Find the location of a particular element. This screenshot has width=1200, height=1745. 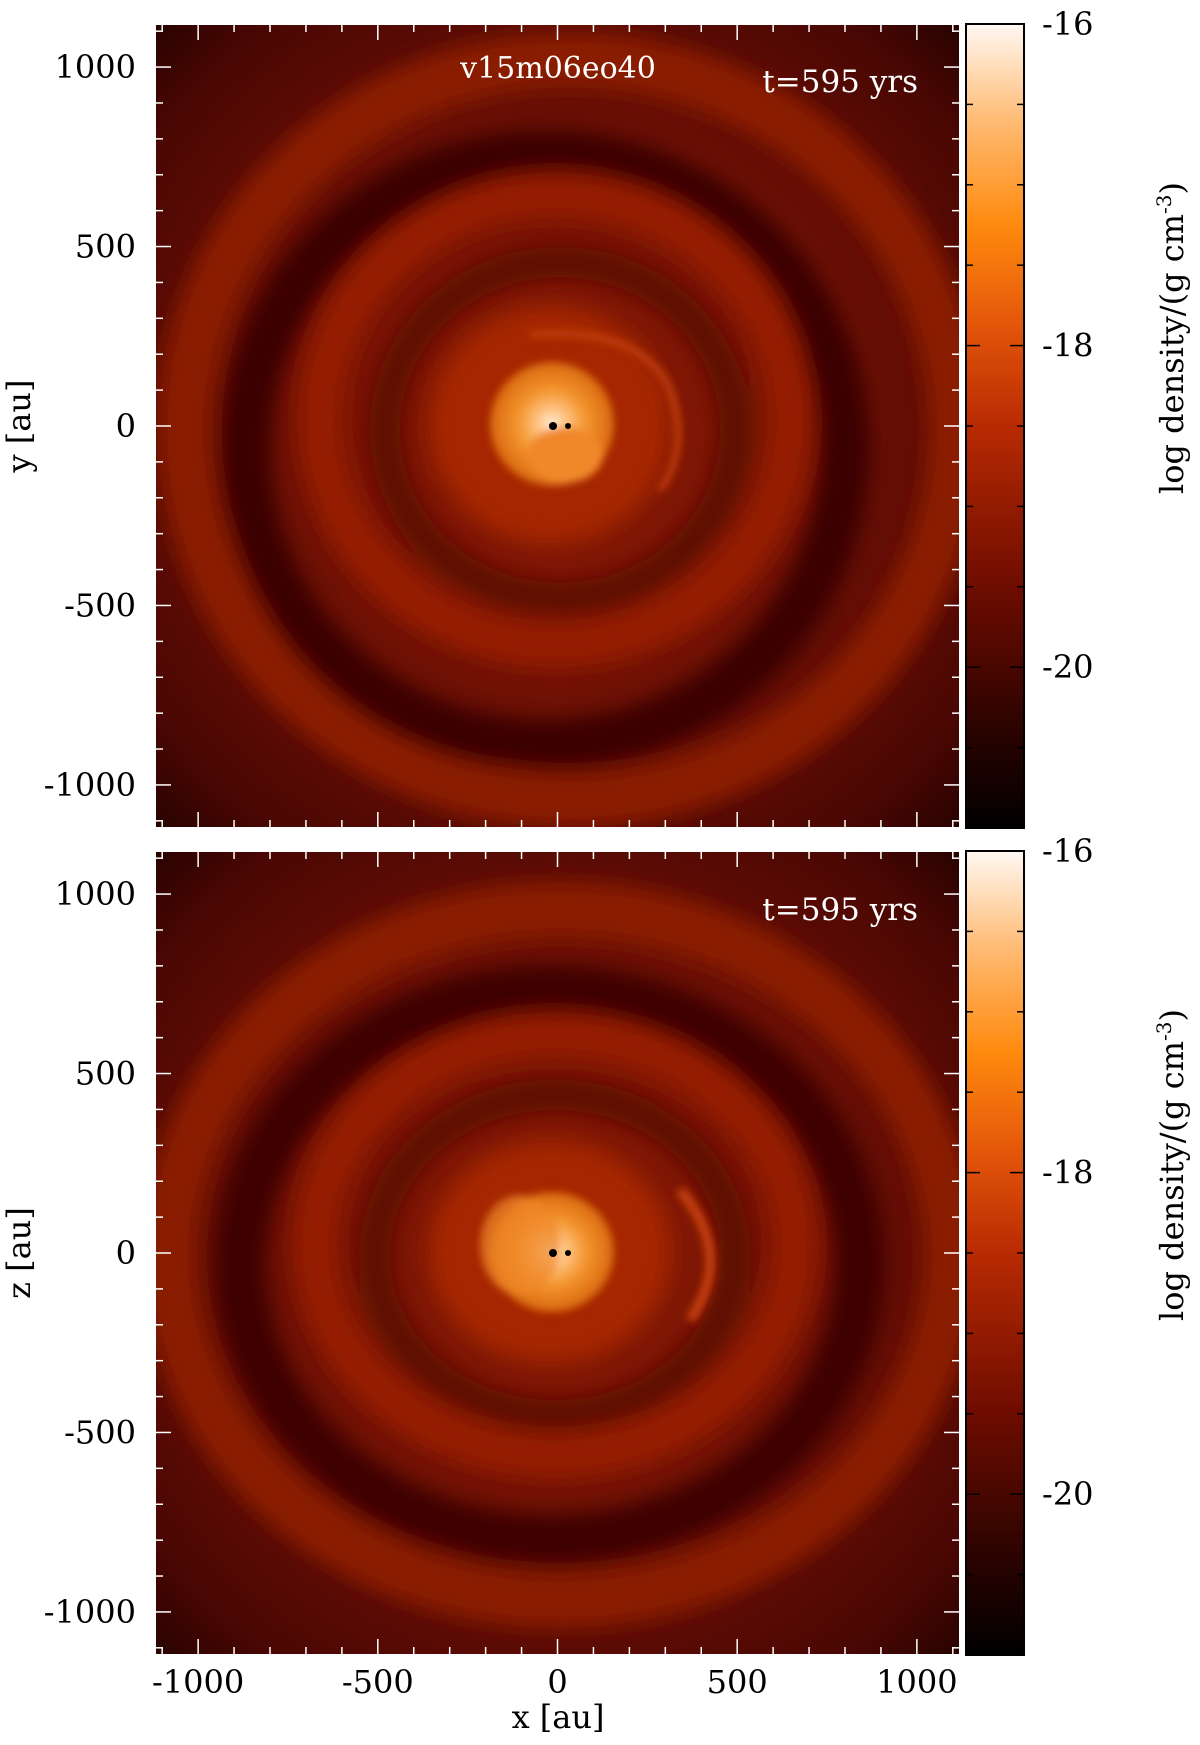

bottom-colorbar-tick-labels: -16 -18 -20 is located at coordinates (1068, 1172).